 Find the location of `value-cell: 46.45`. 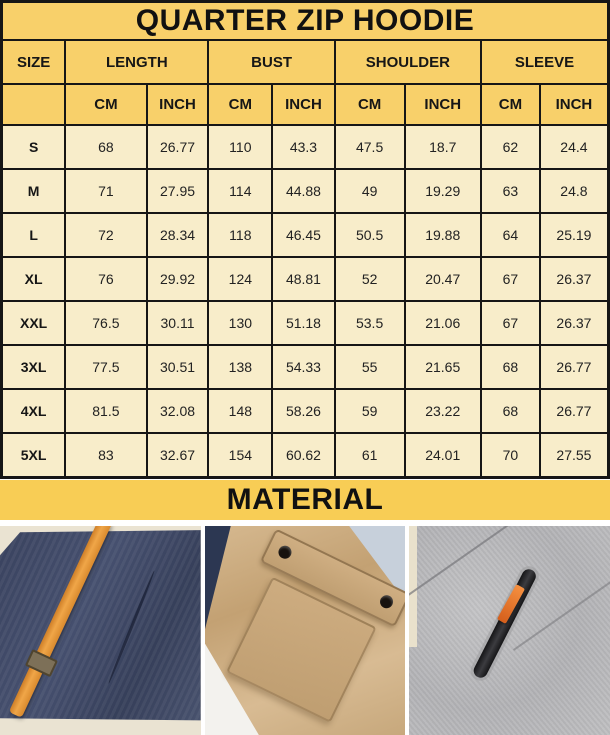

value-cell: 46.45 is located at coordinates (303, 235).